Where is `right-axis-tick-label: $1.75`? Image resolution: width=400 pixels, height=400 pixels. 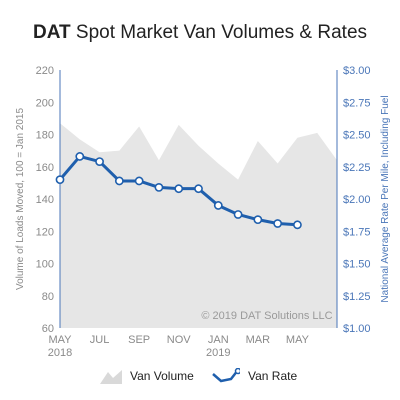
right-axis-tick-label: $1.75 is located at coordinates (357, 232).